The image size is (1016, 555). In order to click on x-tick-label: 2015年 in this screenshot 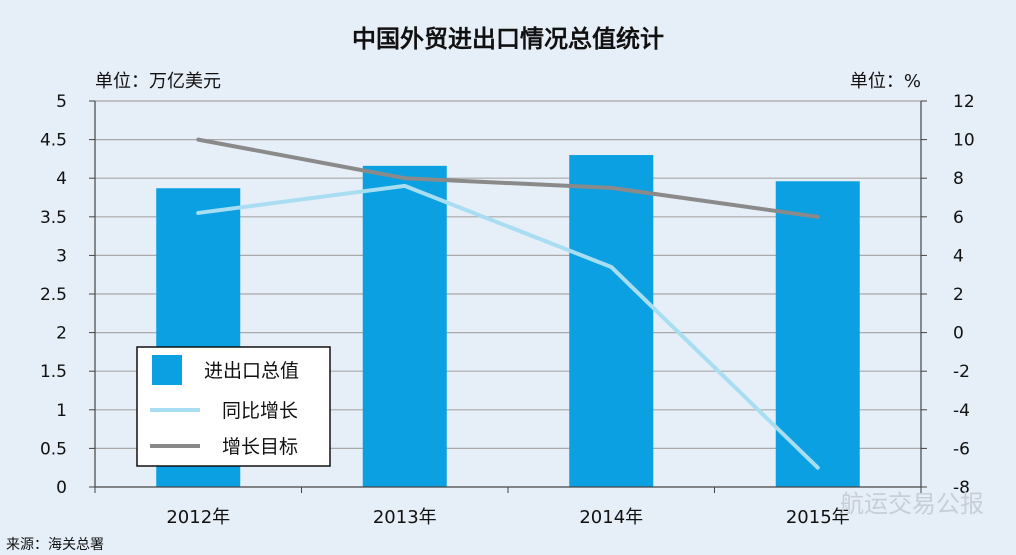, I will do `click(818, 517)`.